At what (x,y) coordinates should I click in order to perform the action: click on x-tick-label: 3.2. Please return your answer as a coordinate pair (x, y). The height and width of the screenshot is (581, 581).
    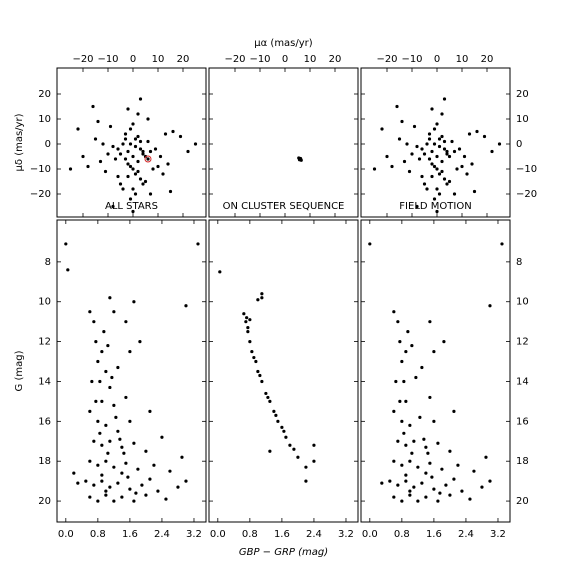
    Looking at the image, I should click on (498, 534).